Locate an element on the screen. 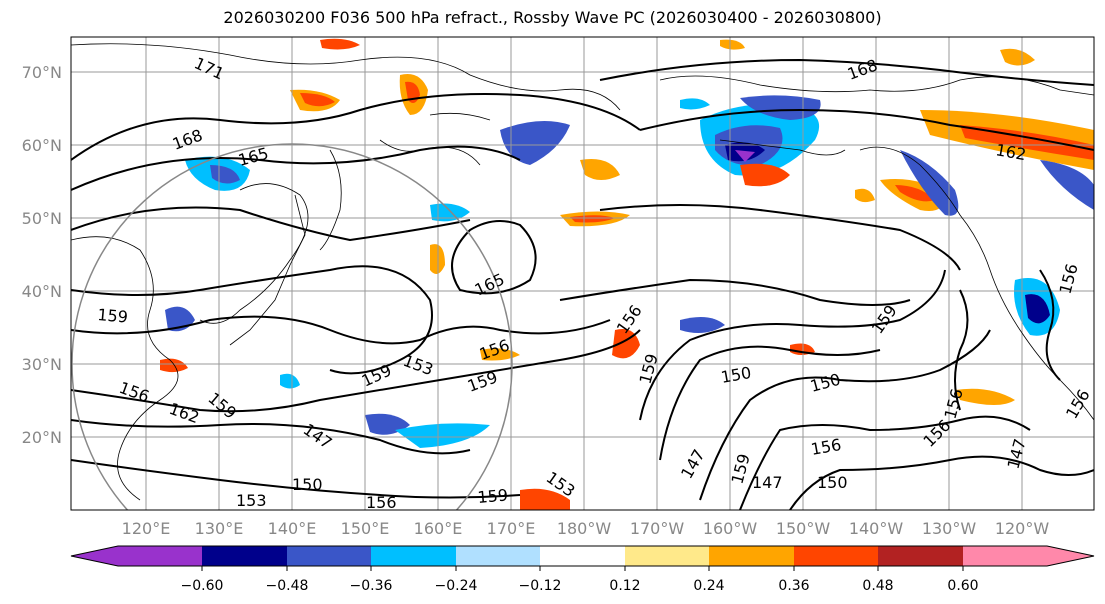  lon-label: 170°E is located at coordinates (511, 528).